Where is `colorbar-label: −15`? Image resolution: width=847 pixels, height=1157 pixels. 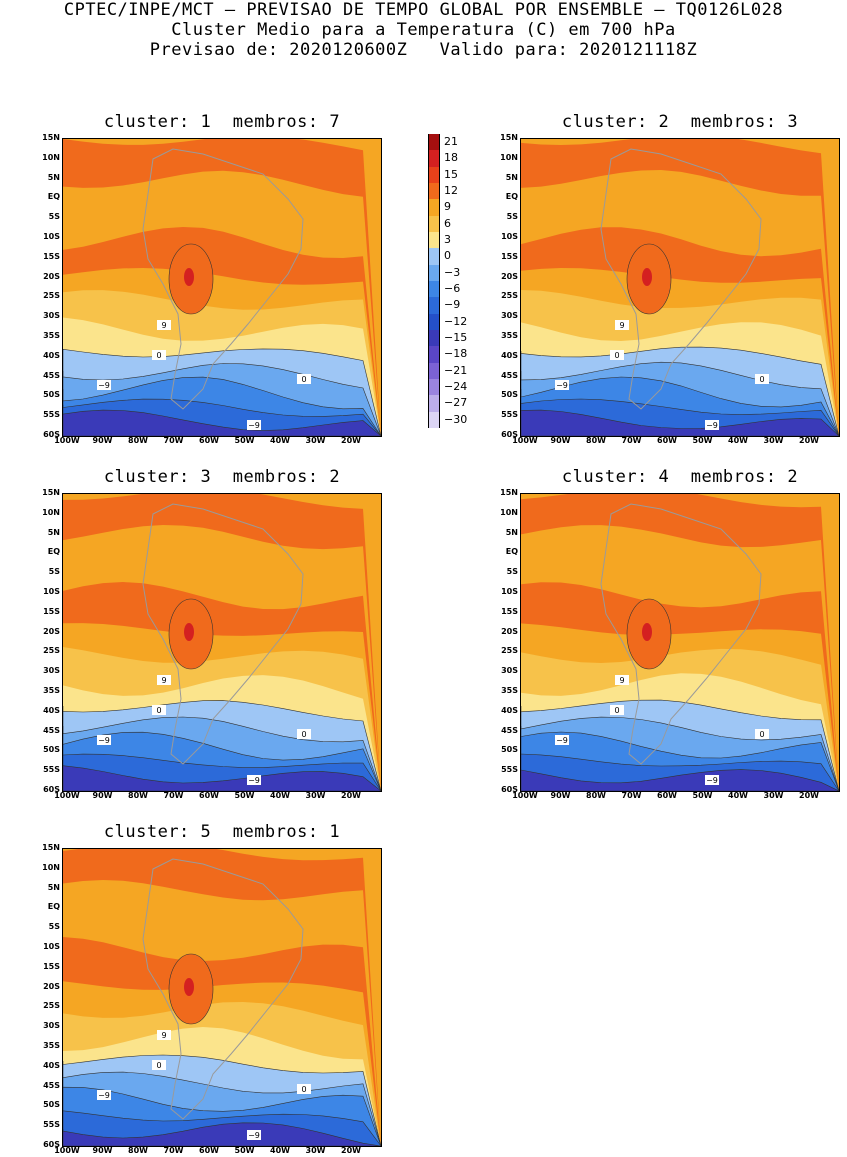 colorbar-label: −15 is located at coordinates (456, 337).